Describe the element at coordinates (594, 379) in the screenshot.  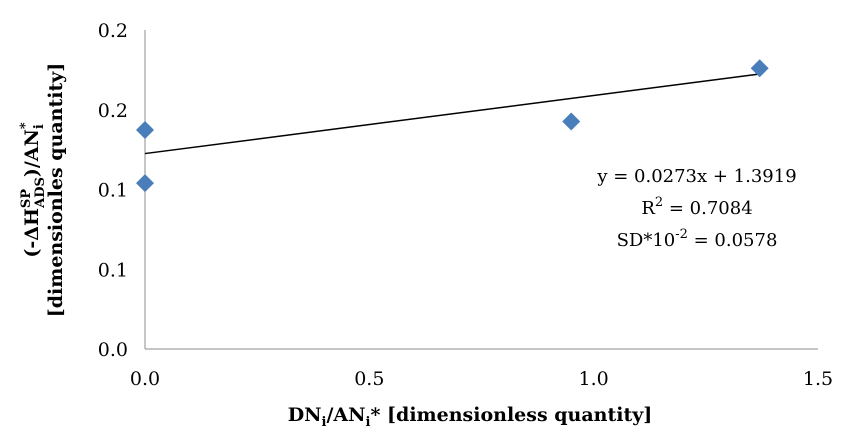
I see `x-tick-label: 1.0` at that location.